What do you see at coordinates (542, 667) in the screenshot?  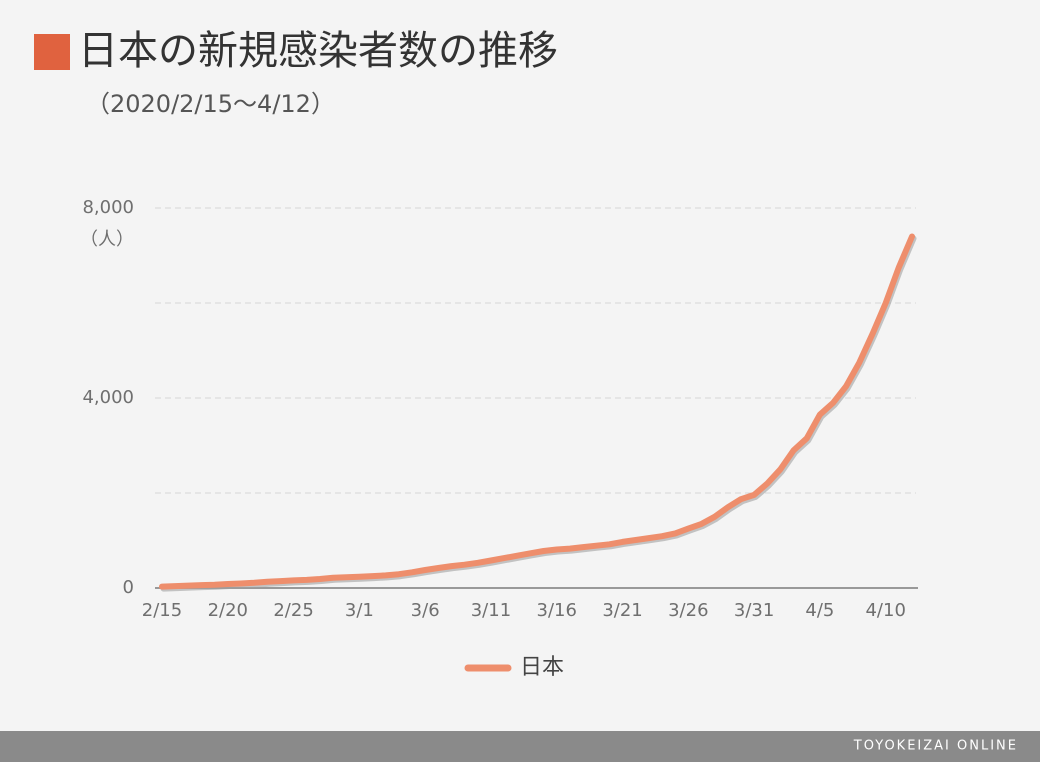 I see `legend-label: 日本` at bounding box center [542, 667].